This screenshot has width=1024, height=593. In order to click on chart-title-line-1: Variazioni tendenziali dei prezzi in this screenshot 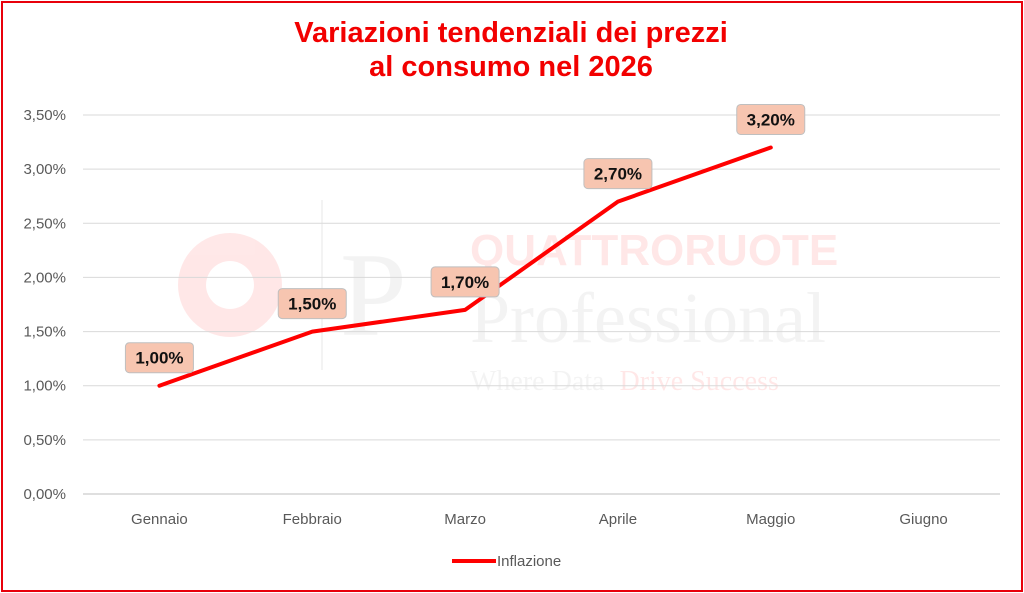, I will do `click(511, 33)`.